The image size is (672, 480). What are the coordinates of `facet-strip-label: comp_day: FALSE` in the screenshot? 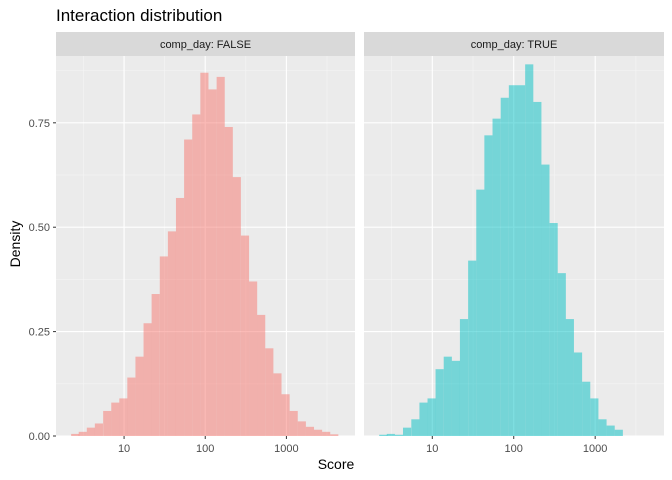 It's located at (205, 45).